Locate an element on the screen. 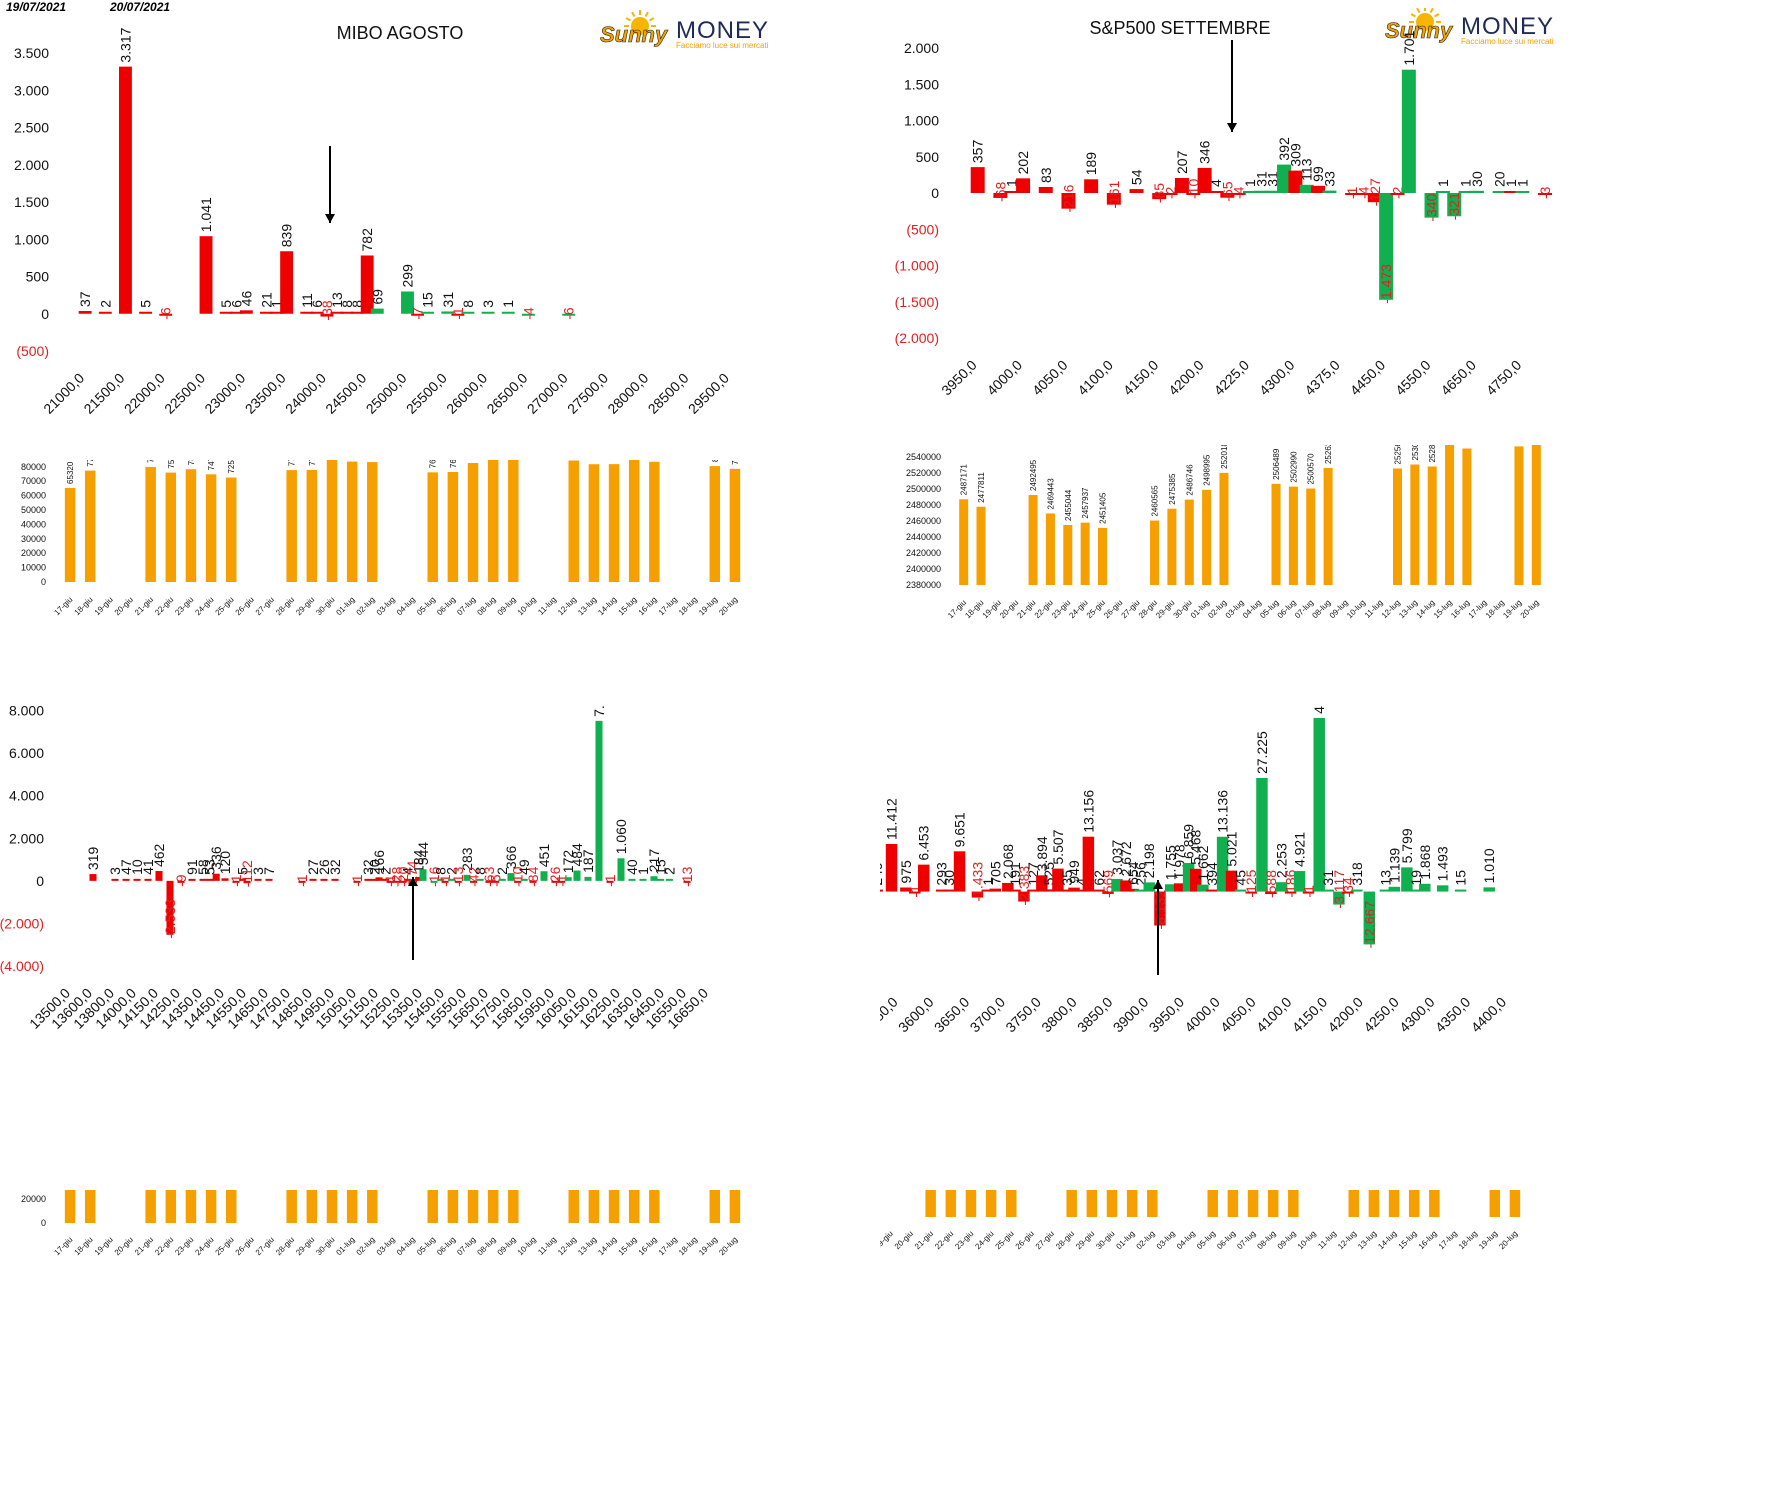  future-x-tick-label: 27-giu is located at coordinates (265, 606).